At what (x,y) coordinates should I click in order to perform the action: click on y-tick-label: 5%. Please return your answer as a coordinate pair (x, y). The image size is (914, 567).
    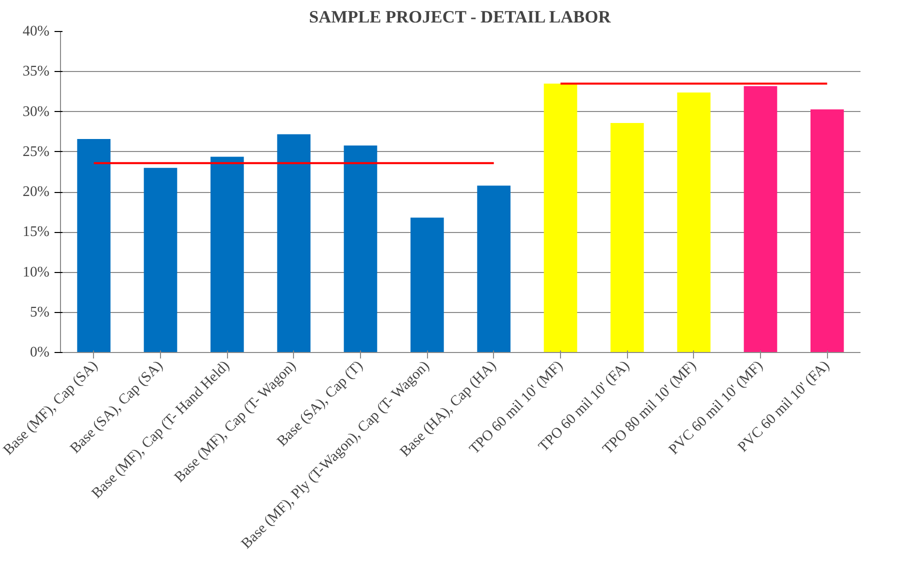
    Looking at the image, I should click on (40, 312).